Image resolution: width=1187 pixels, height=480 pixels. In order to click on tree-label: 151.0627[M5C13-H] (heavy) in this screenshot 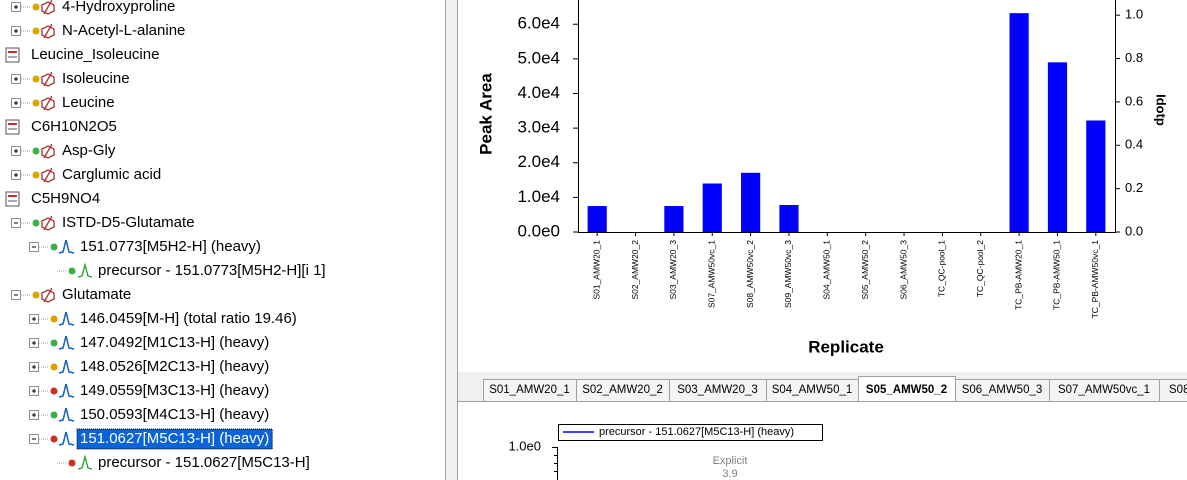, I will do `click(174, 438)`.